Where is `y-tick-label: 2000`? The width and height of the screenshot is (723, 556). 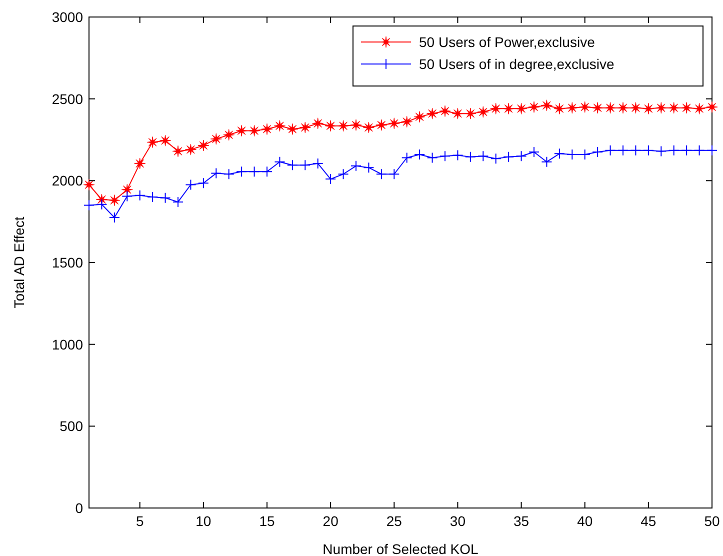
y-tick-label: 2000 is located at coordinates (68, 180).